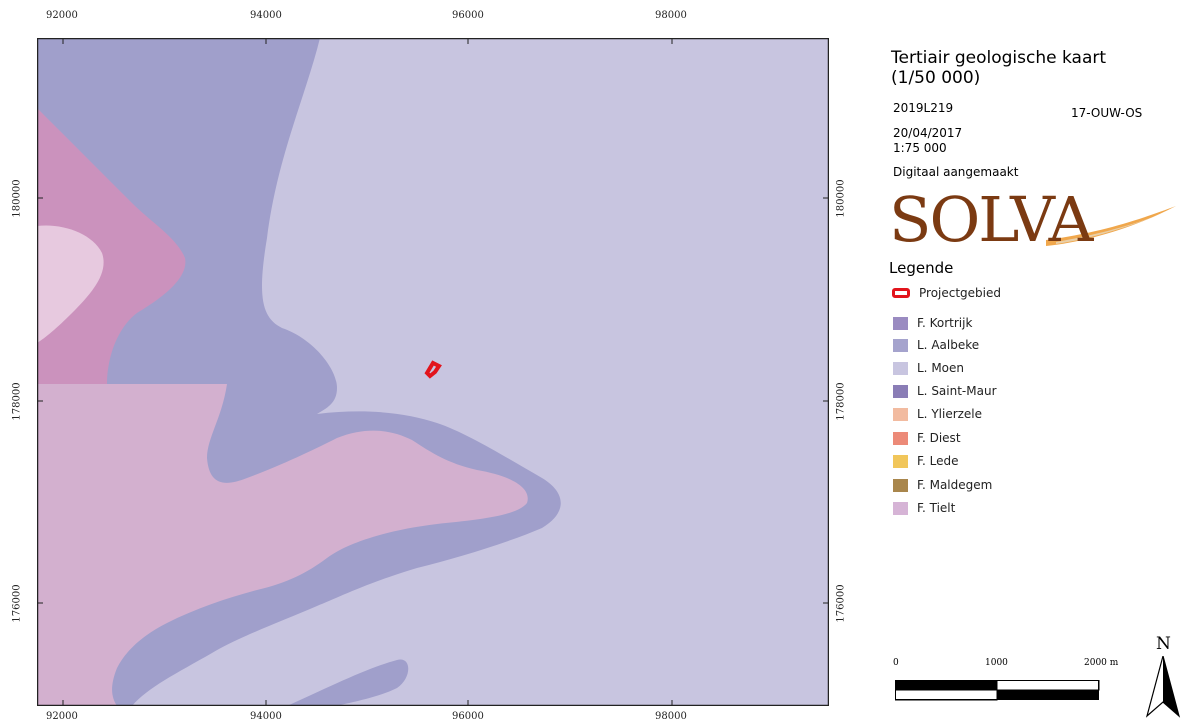 Image resolution: width=1186 pixels, height=727 pixels. I want to click on legend-label: F. Lede, so click(938, 461).